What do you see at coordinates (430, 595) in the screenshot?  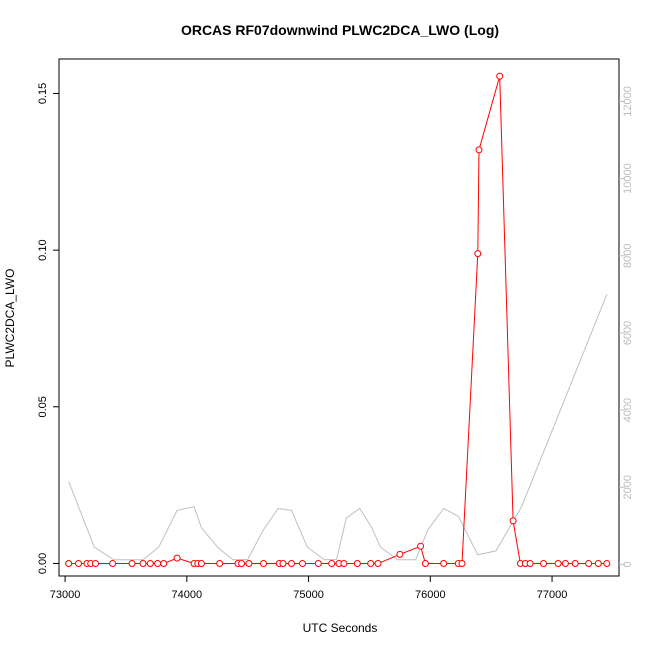 I see `x-tick-label: 76000` at bounding box center [430, 595].